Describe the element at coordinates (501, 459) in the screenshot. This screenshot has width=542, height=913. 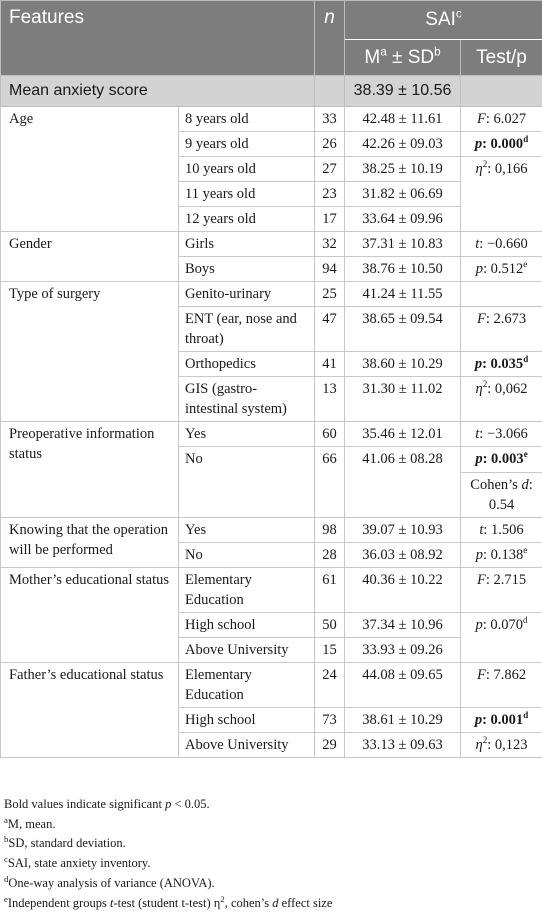
I see `preop-t2-line: p: 0.003e` at that location.